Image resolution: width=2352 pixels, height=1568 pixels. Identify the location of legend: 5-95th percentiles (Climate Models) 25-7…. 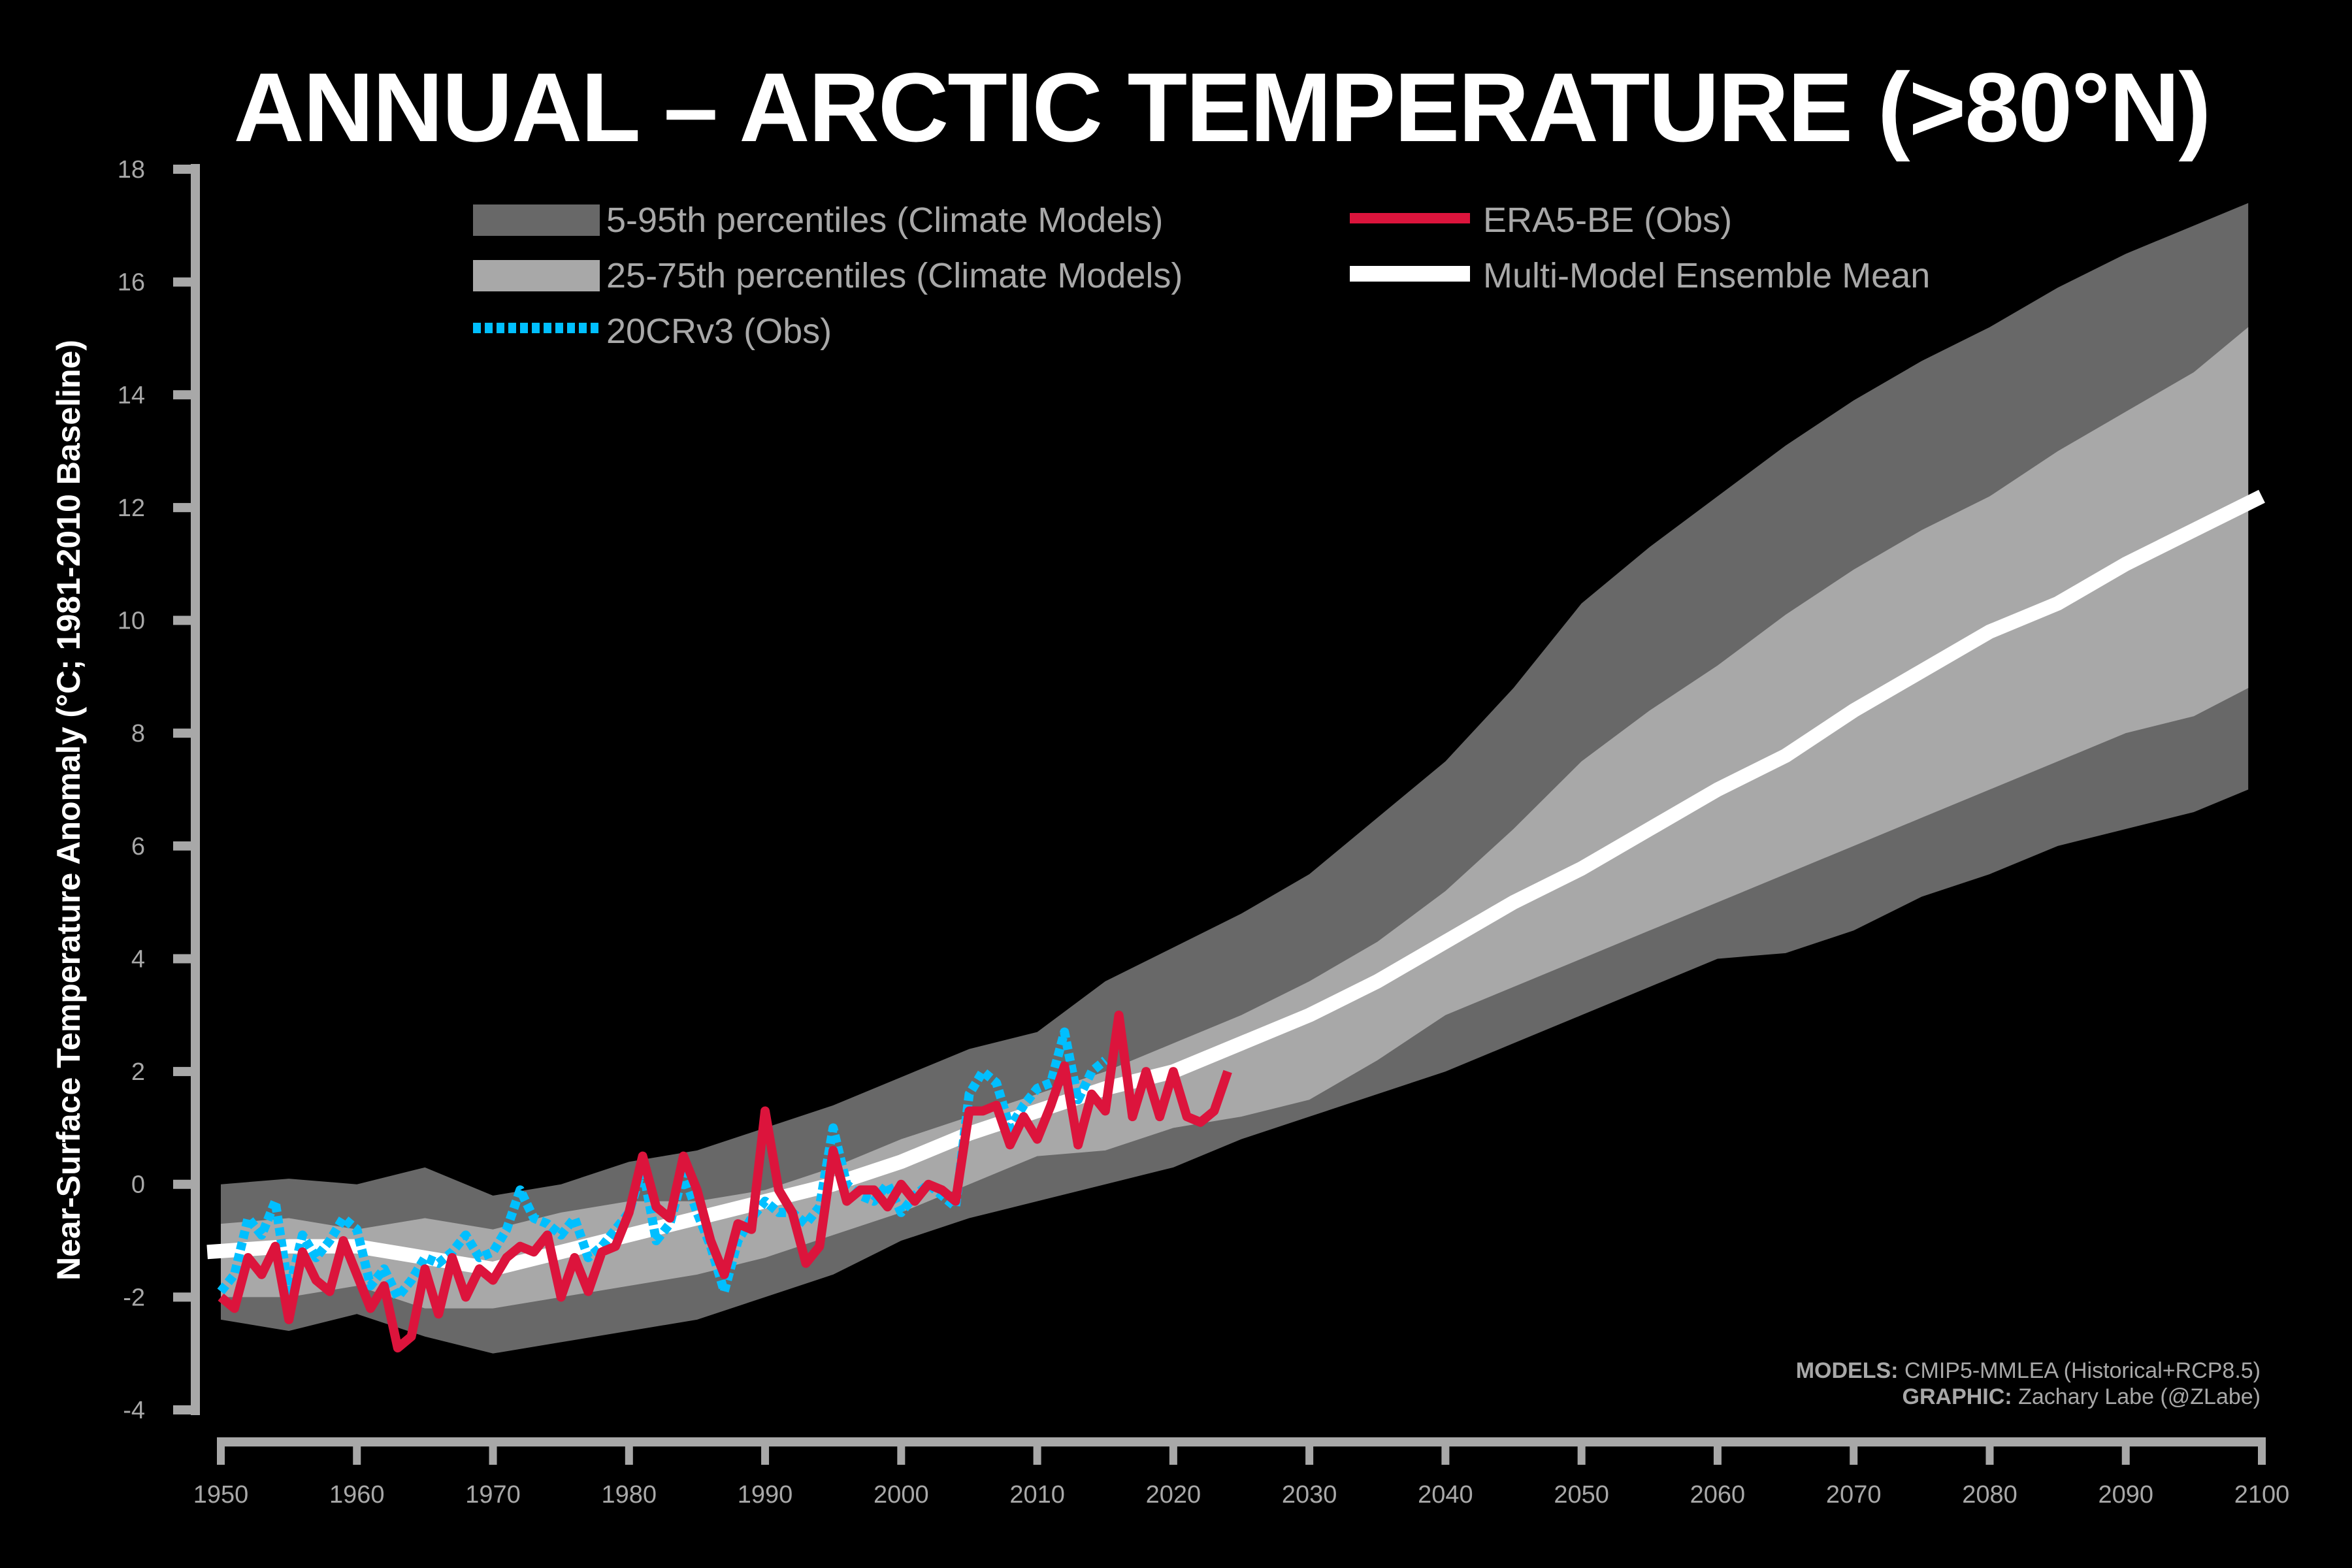
(1201, 276).